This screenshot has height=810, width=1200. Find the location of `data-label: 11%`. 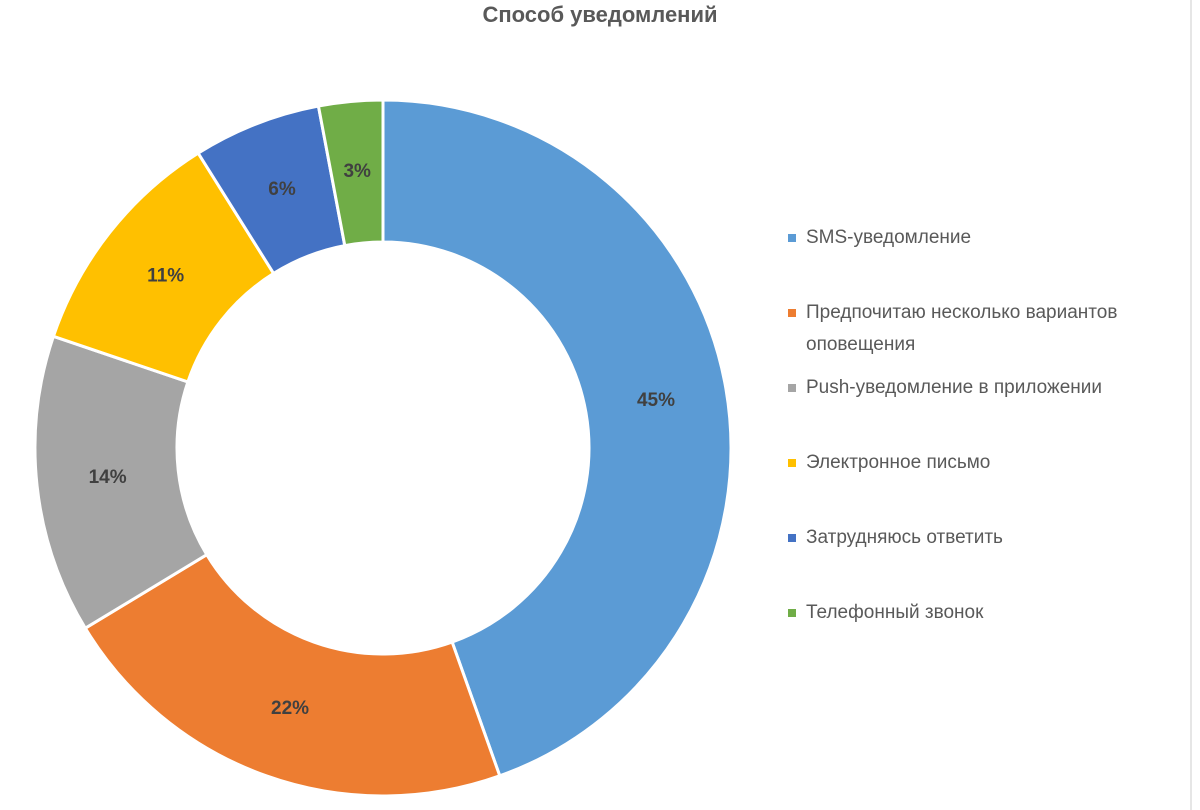

data-label: 11% is located at coordinates (165, 275).